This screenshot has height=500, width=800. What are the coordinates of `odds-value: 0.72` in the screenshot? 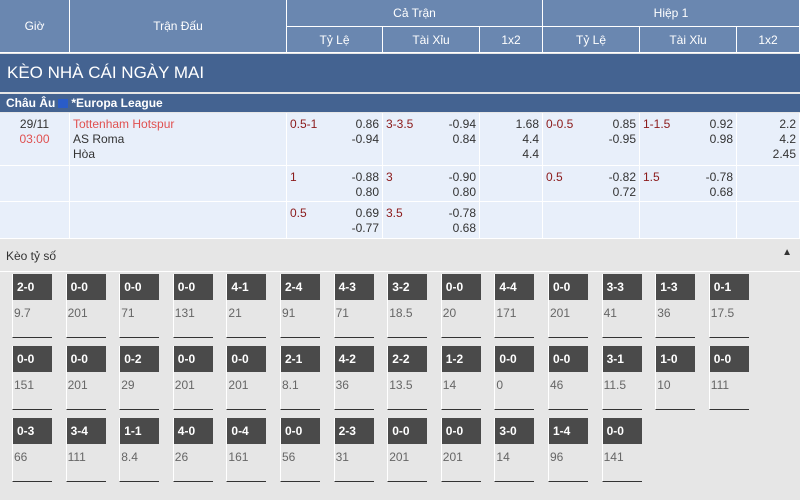 It's located at (624, 192).